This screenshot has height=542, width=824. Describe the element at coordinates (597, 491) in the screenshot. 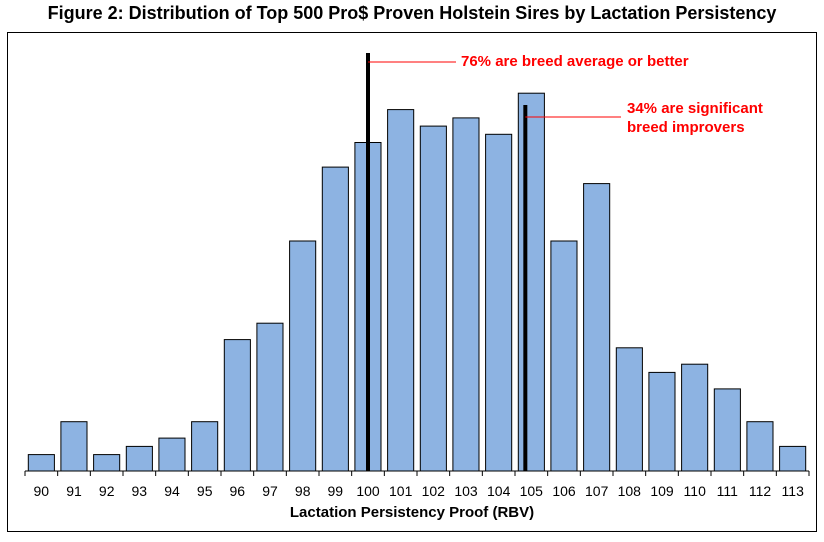

I see `x-tick-label-107: 107` at that location.